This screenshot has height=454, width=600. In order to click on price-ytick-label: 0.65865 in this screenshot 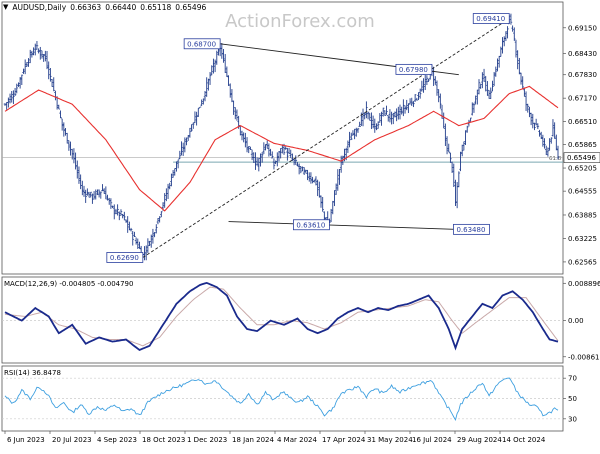, I will do `click(582, 145)`.